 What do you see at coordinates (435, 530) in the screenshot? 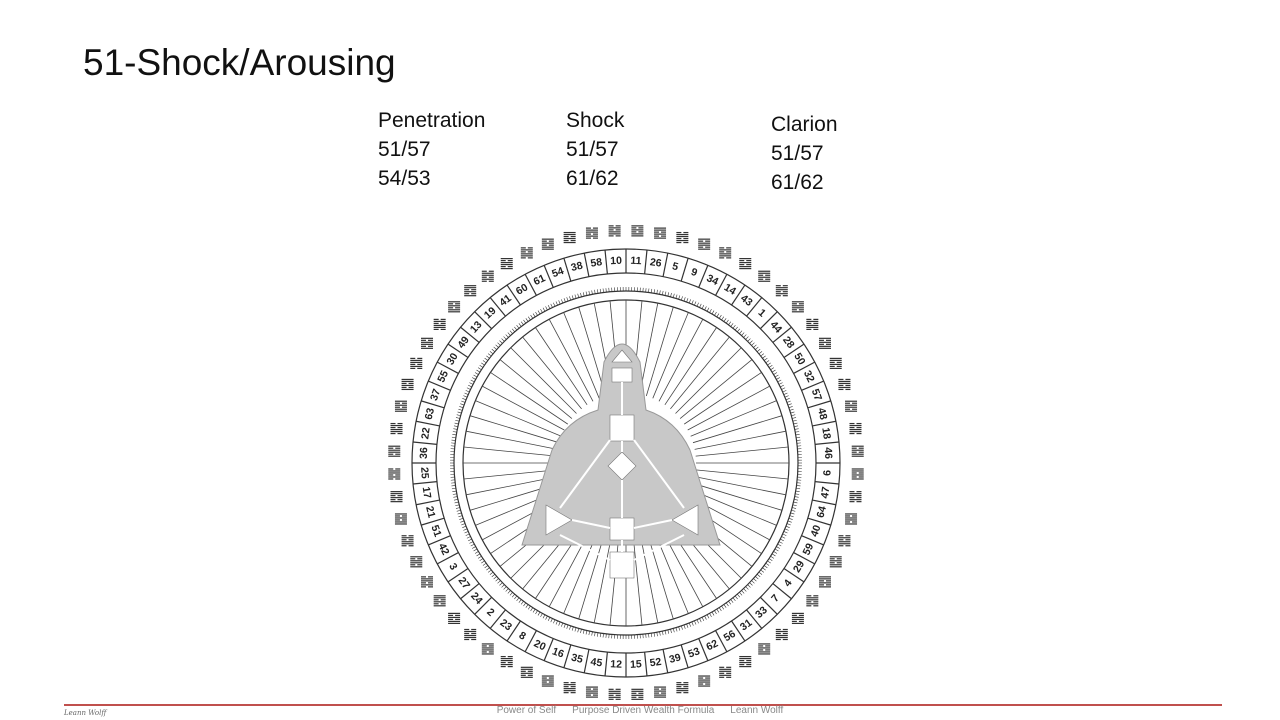
I see `gate-number: 51` at bounding box center [435, 530].